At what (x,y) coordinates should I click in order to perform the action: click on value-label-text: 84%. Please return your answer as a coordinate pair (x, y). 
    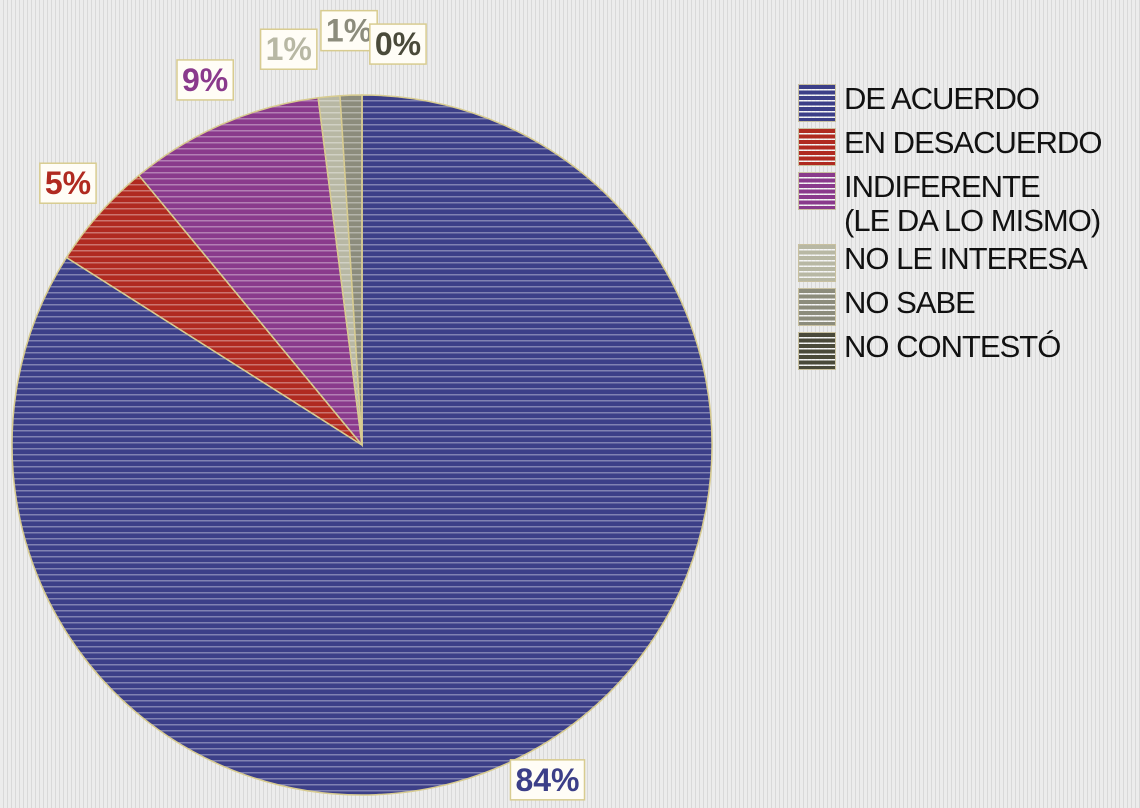
    Looking at the image, I should click on (547, 780).